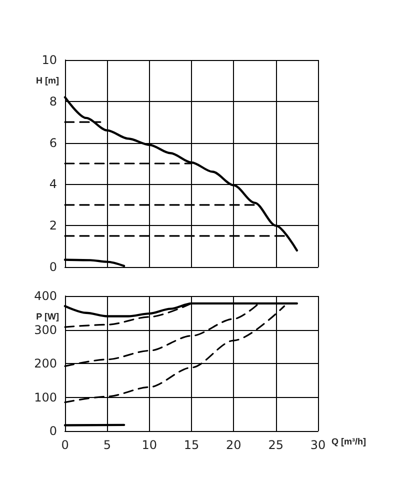 This screenshot has width=394, height=480. What do you see at coordinates (53, 225) in the screenshot?
I see `y-tick-label: 2` at bounding box center [53, 225].